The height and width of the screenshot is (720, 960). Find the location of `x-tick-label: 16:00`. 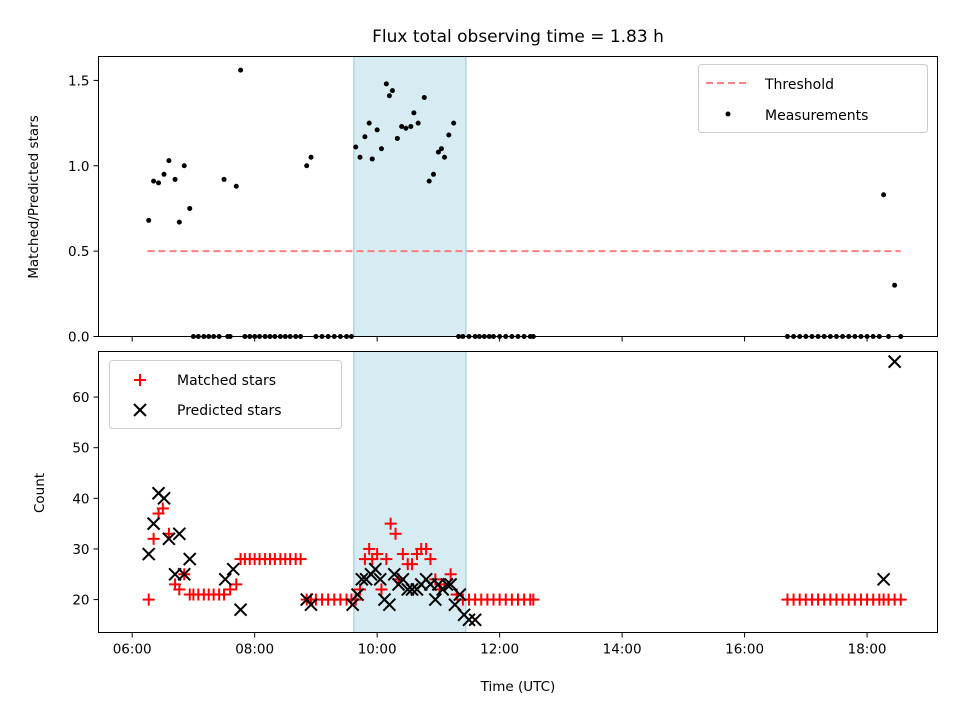

x-tick-label: 16:00 is located at coordinates (744, 650).